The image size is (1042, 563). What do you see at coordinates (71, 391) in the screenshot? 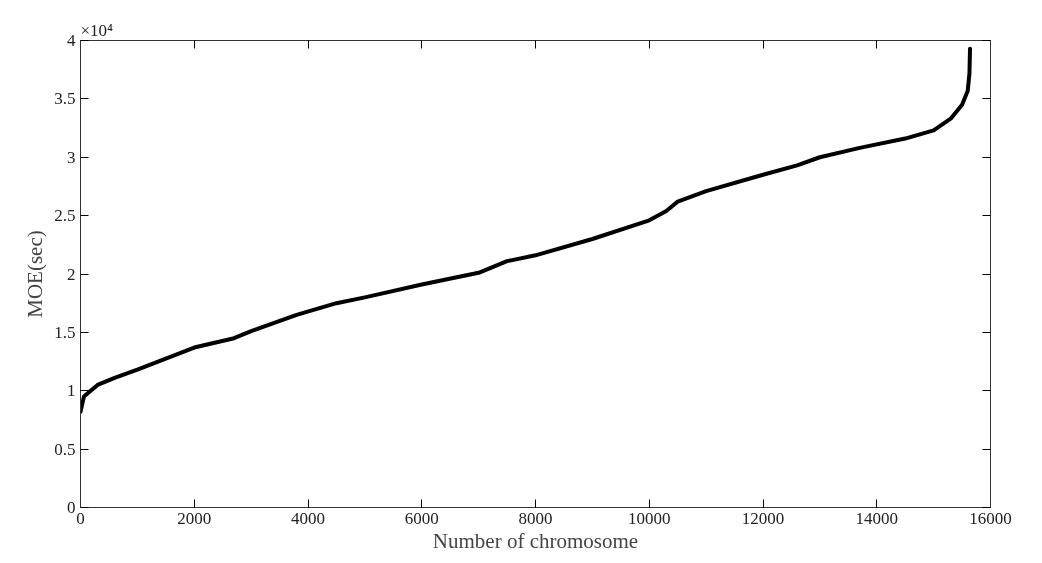
I see `y-tick-label: 1` at bounding box center [71, 391].